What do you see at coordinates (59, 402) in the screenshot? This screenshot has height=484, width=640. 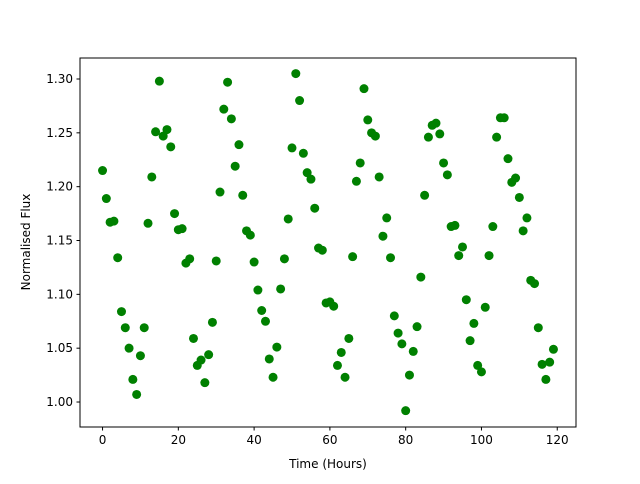 I see `y-tick-label: 1.00` at bounding box center [59, 402].